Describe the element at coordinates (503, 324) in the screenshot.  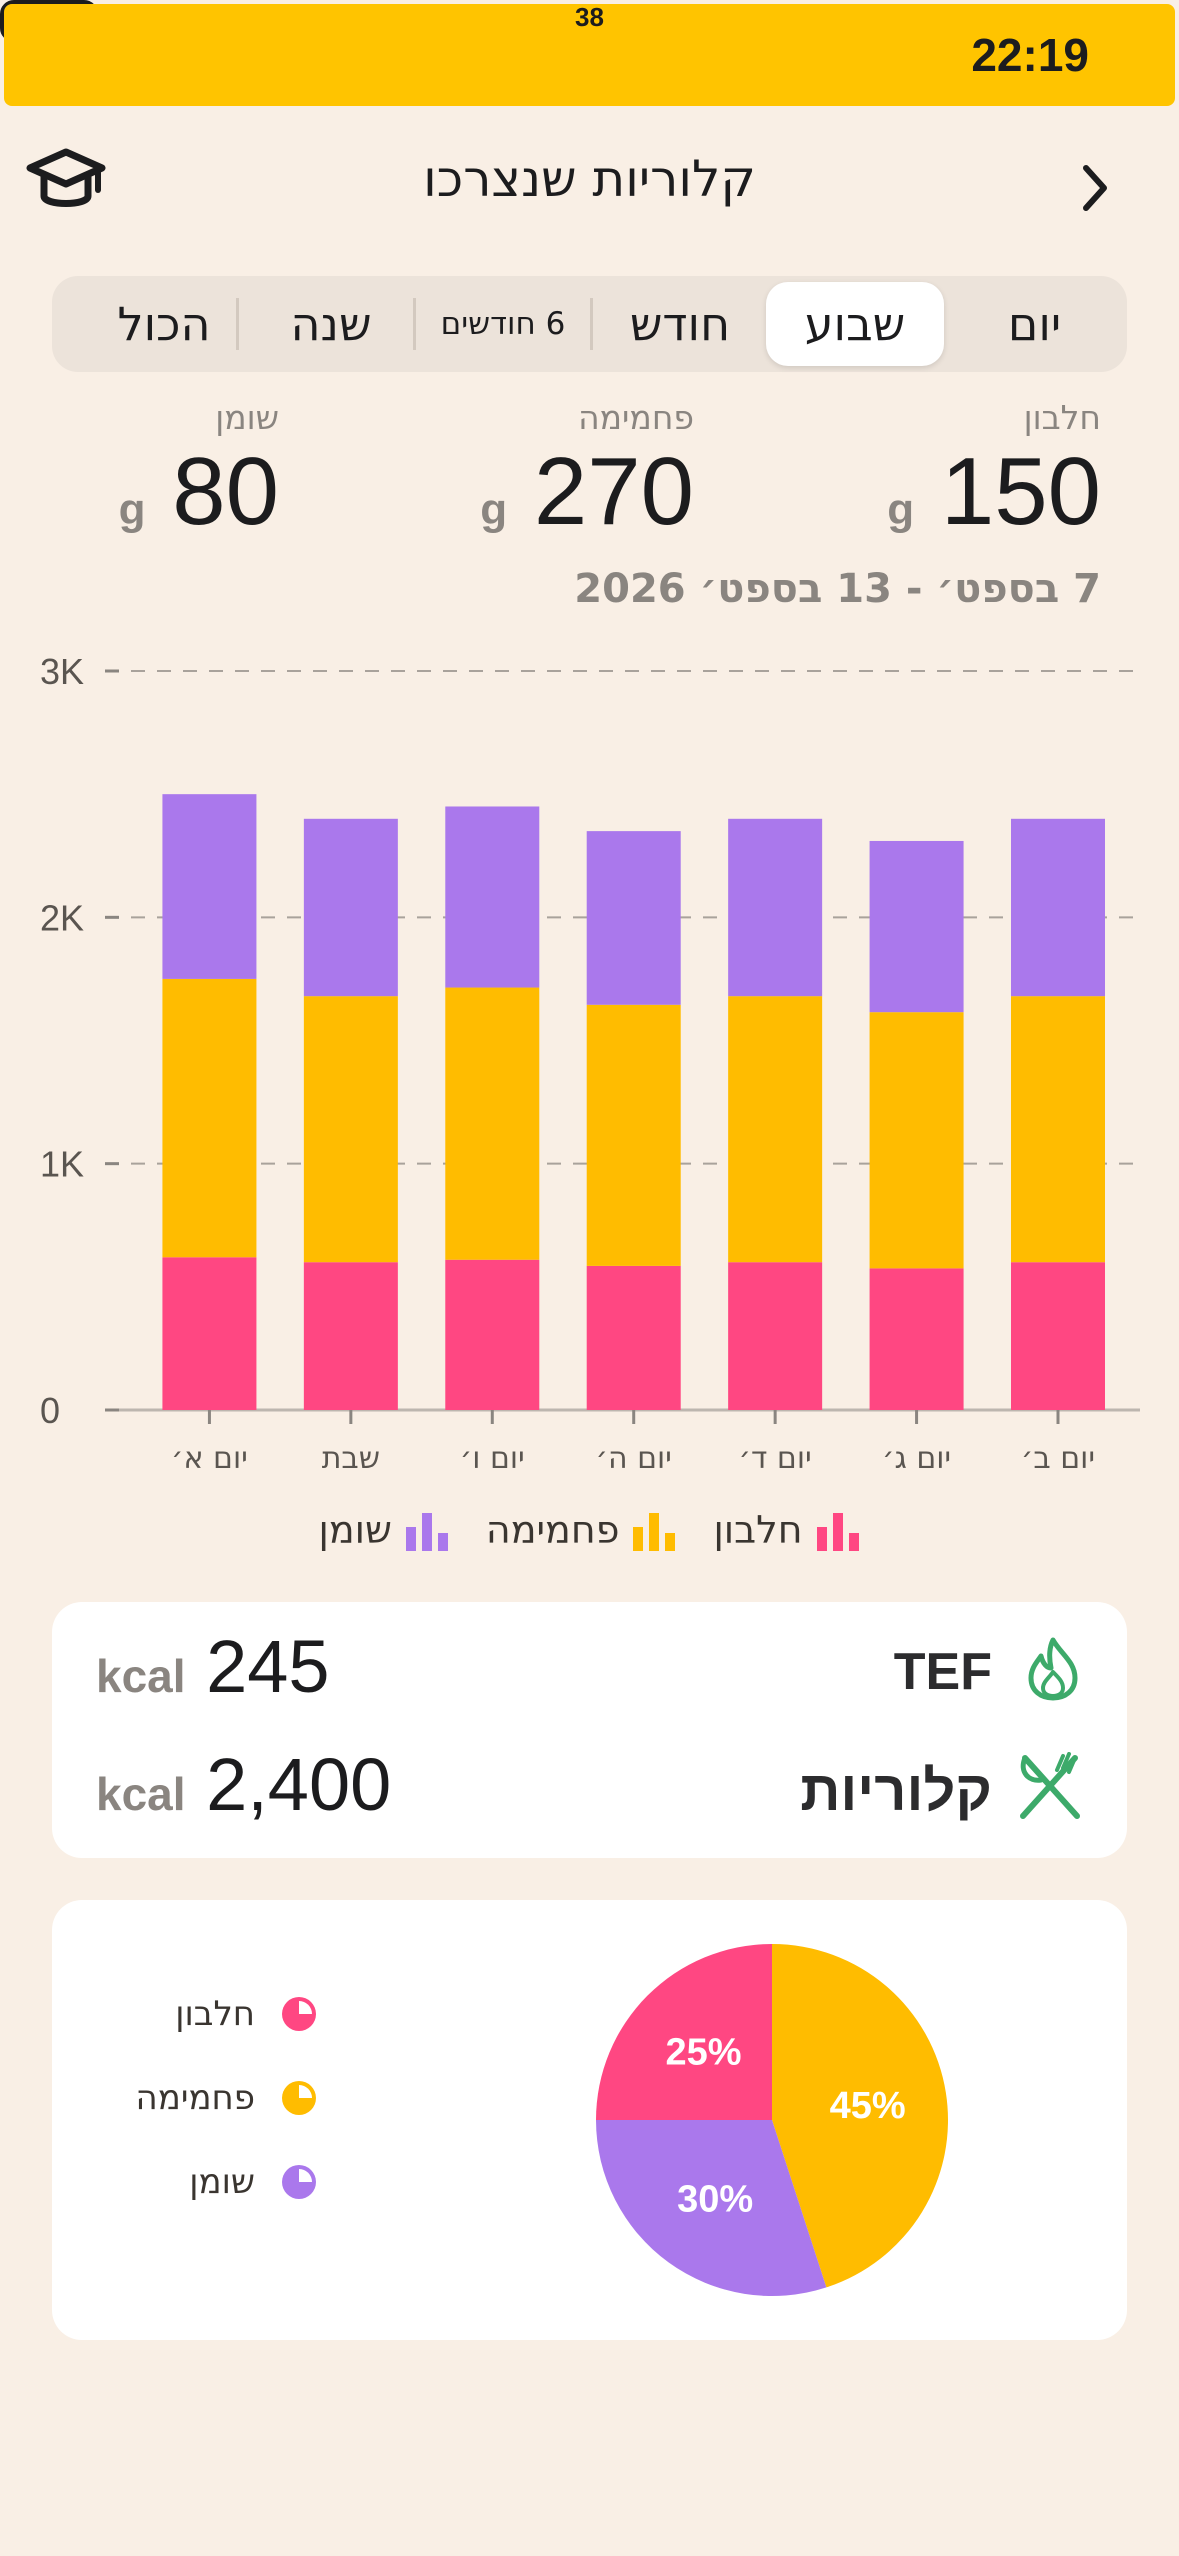
I see `tab-six-months: 6 חודשים` at that location.